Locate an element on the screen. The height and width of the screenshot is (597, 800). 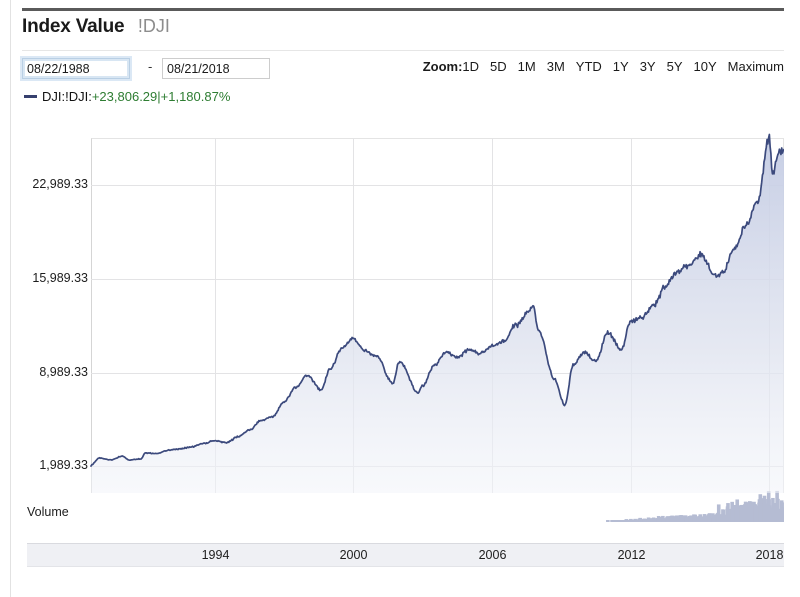
end-date-input is located at coordinates (216, 68).